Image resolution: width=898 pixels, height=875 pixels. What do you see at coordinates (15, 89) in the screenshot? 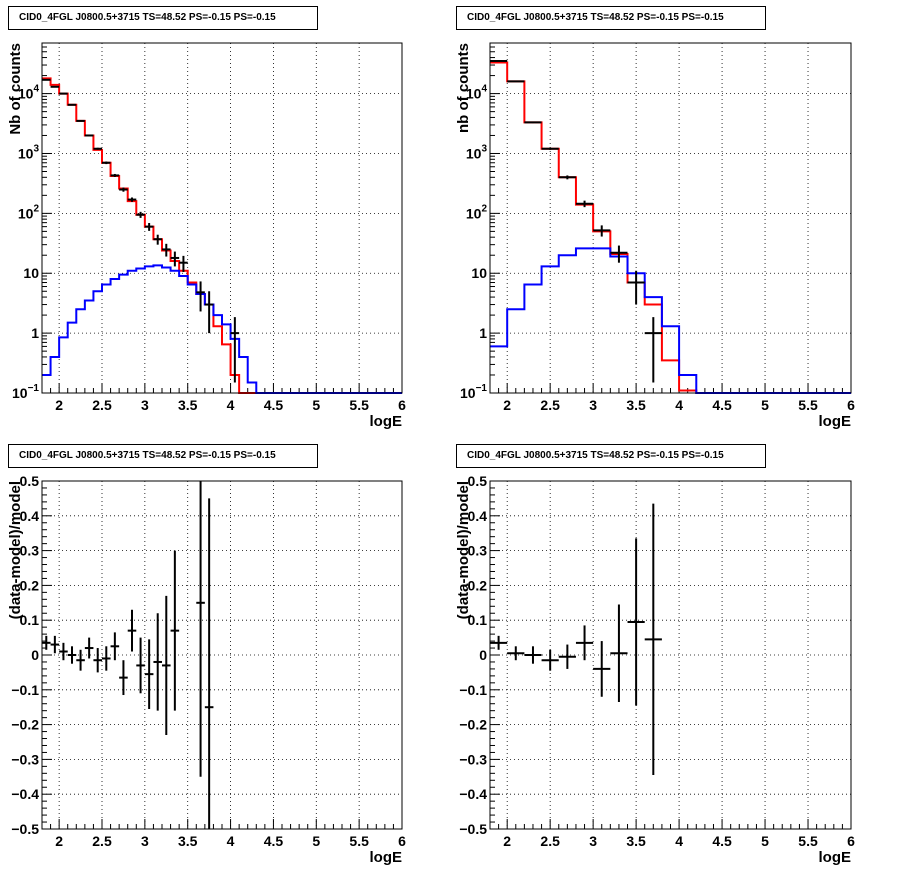
I see `y-axis-label: Nb of counts` at bounding box center [15, 89].